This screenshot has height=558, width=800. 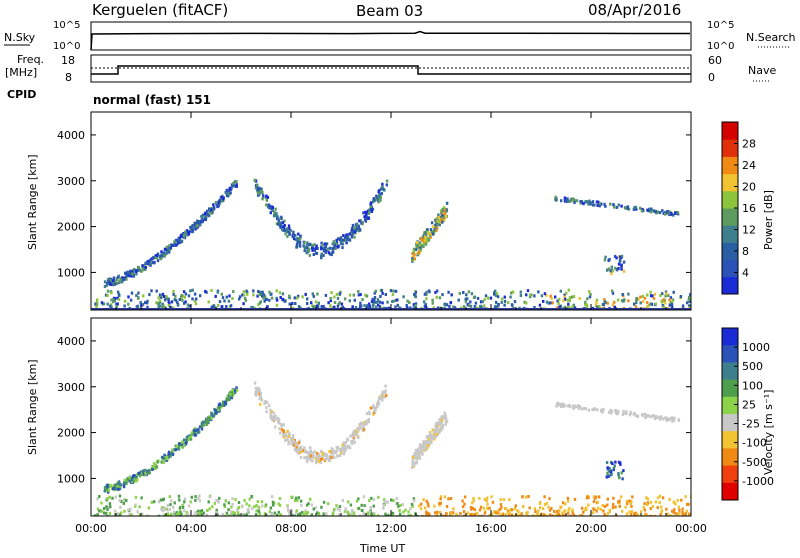 What do you see at coordinates (152, 100) in the screenshot?
I see `cpid-text: normal (fast) 151` at bounding box center [152, 100].